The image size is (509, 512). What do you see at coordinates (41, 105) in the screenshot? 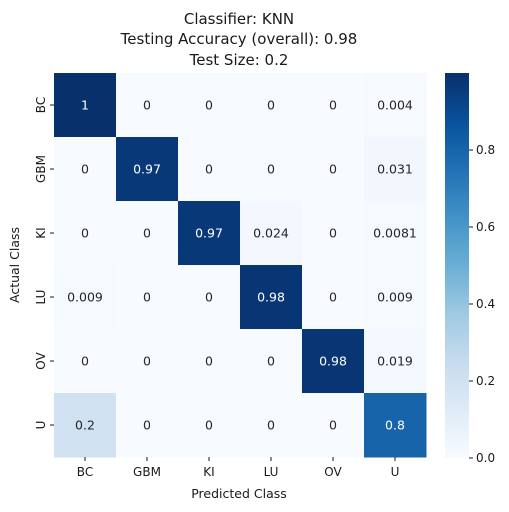
I see `y-tick-label: BC` at bounding box center [41, 105].